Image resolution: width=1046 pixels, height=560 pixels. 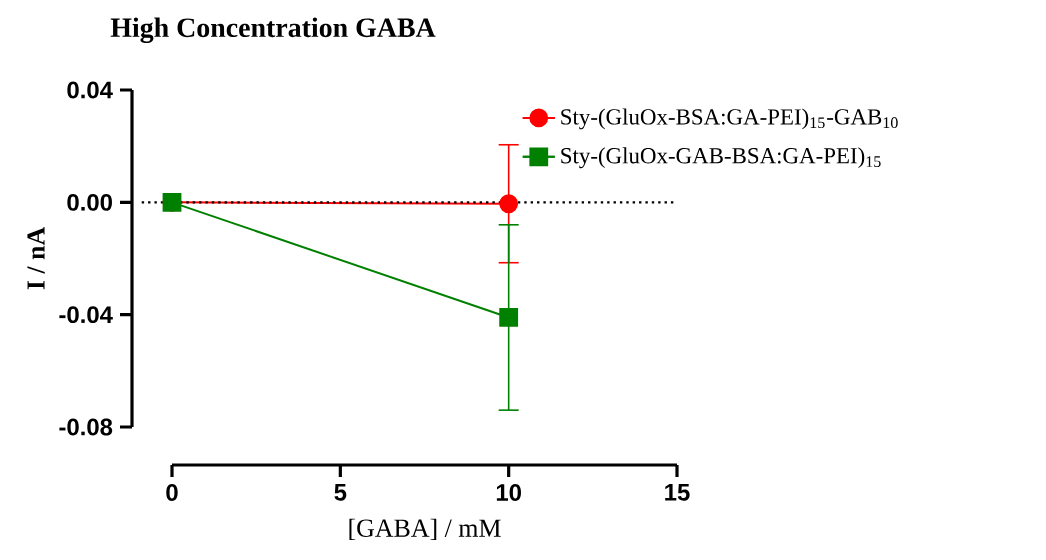 I want to click on y-tick-label: -0.04, so click(x=86, y=315).